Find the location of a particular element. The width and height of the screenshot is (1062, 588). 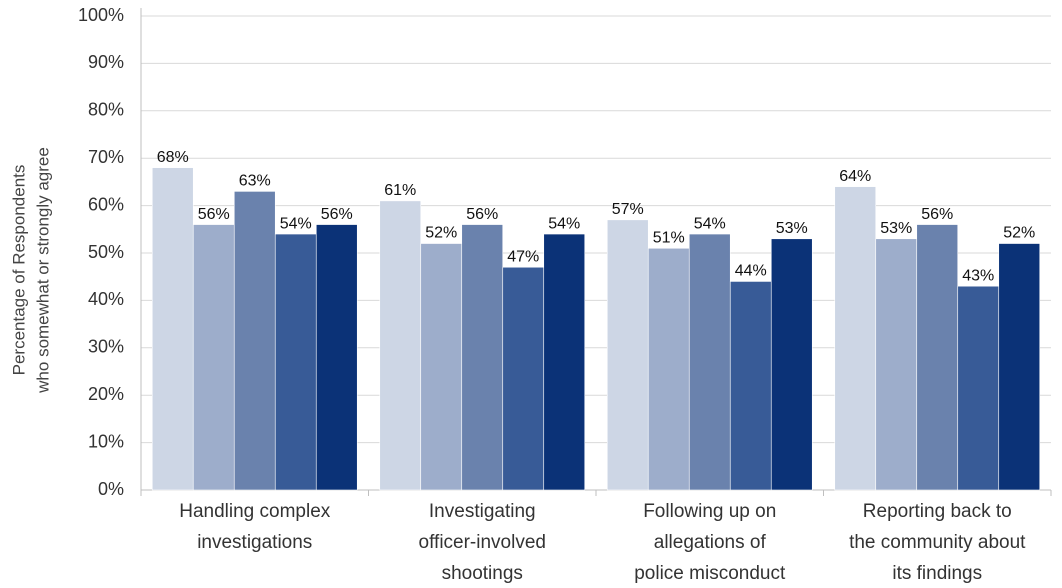

y-tick-label: 40% is located at coordinates (106, 299).